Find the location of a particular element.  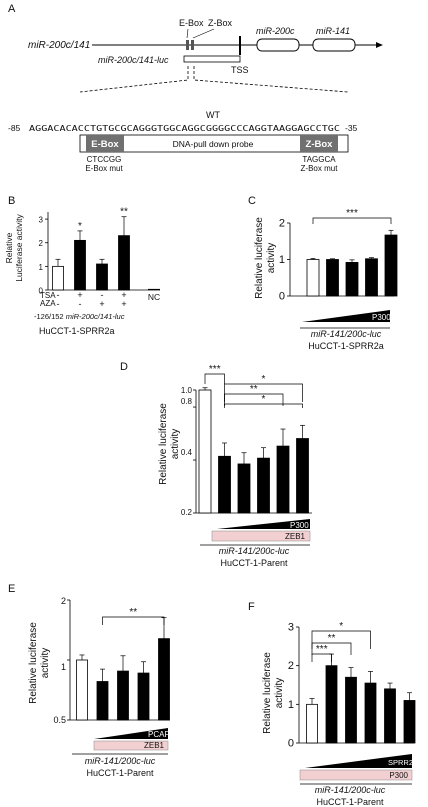

panel-f-b2-significance: ** is located at coordinates (332, 638).